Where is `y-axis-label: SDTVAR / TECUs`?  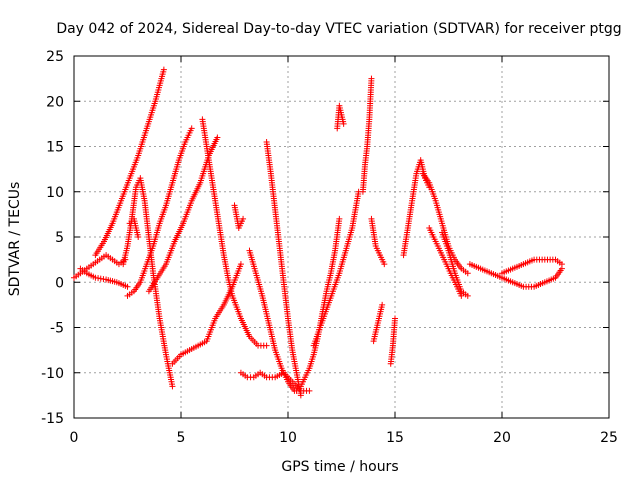
y-axis-label: SDTVAR / TECUs is located at coordinates (15, 239).